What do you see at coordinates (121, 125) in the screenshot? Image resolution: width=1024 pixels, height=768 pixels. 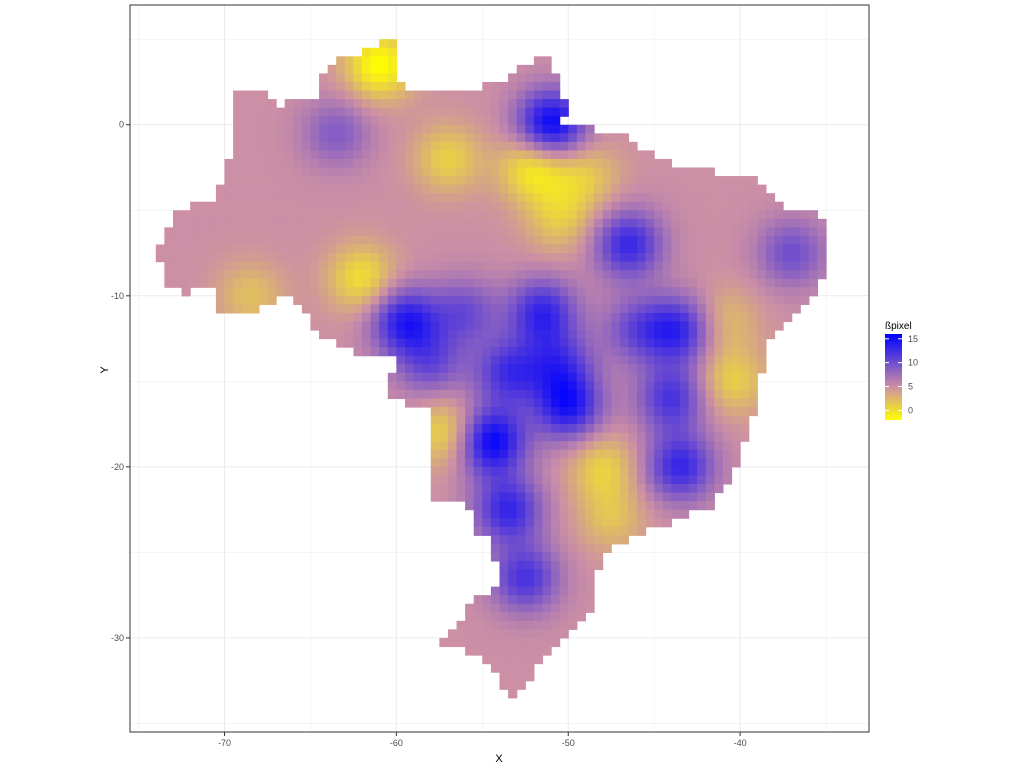 I see `y-tick-label: 0` at bounding box center [121, 125].